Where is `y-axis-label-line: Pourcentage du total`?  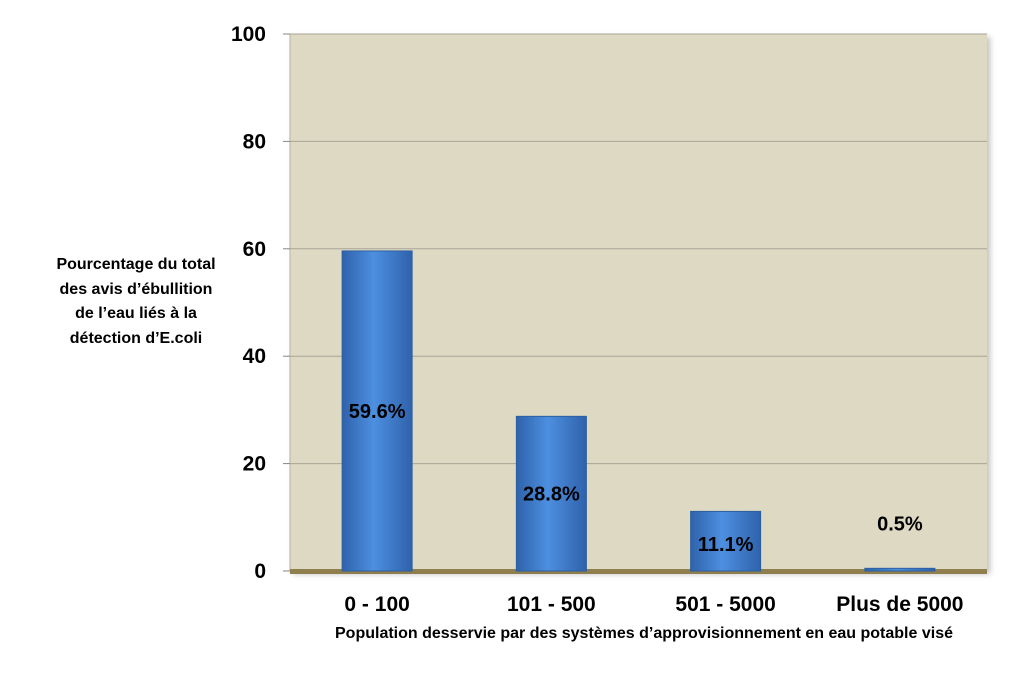
y-axis-label-line: Pourcentage du total is located at coordinates (136, 264).